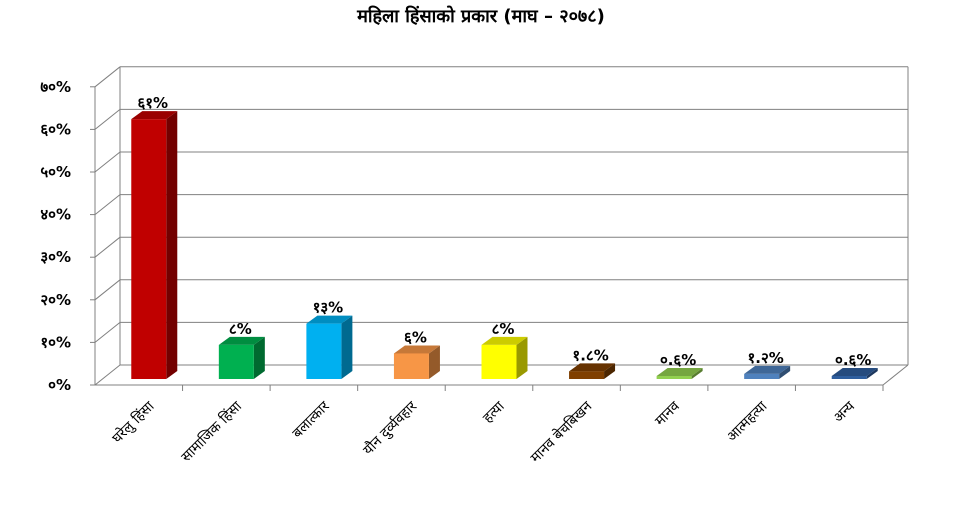 This screenshot has height=518, width=962. Describe the element at coordinates (481, 16) in the screenshot. I see `chart-title: महिला हिंसाको प्रकार (माघ – २०७८)` at that location.